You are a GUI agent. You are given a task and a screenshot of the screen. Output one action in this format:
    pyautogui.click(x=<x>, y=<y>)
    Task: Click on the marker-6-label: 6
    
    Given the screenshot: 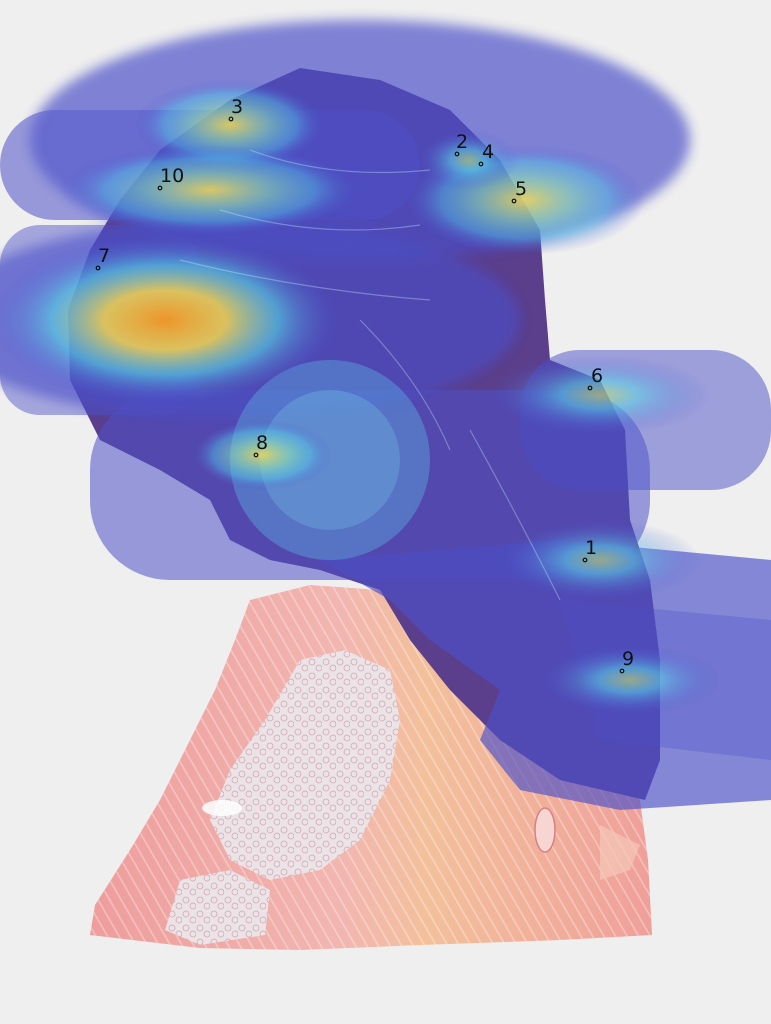 What is the action you would take?
    pyautogui.click(x=597, y=376)
    